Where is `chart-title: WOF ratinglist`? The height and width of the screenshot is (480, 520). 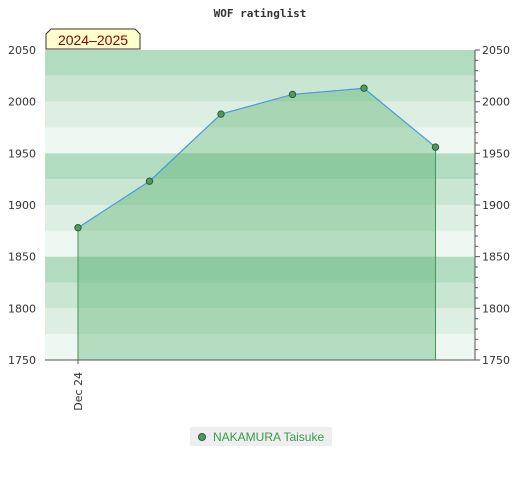
chart-title: WOF ratinglist is located at coordinates (260, 13).